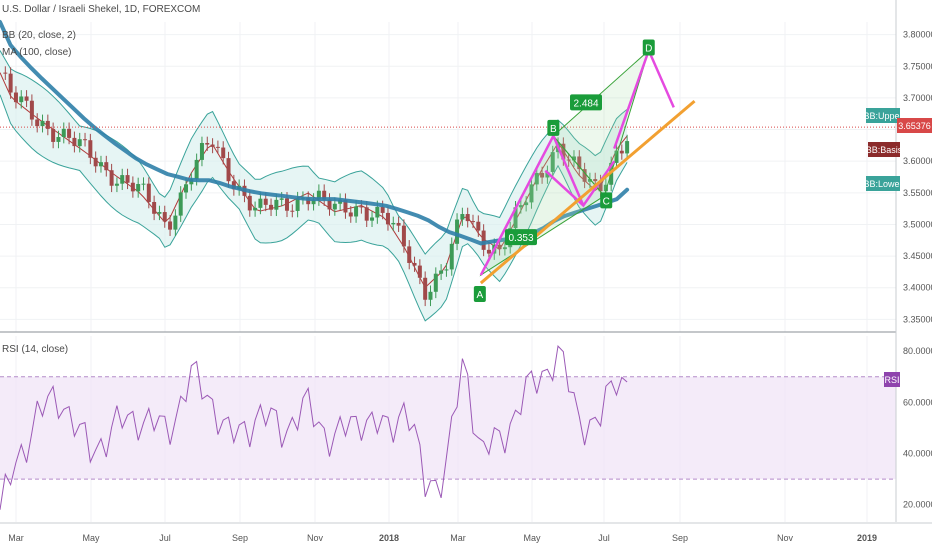 The height and width of the screenshot is (550, 932). Describe the element at coordinates (601, 123) in the screenshot. I see `pattern-bcd-triangle` at that location.